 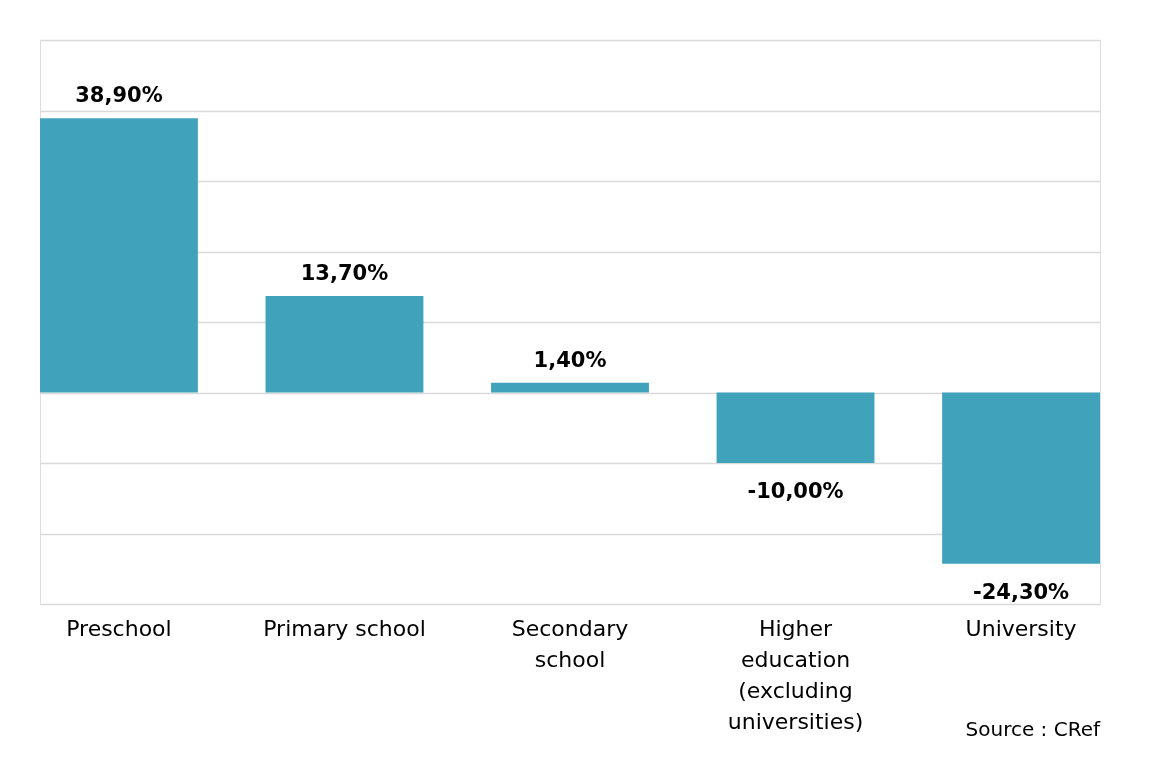 What do you see at coordinates (570, 643) in the screenshot?
I see `x-tick-label: Secondary school` at bounding box center [570, 643].